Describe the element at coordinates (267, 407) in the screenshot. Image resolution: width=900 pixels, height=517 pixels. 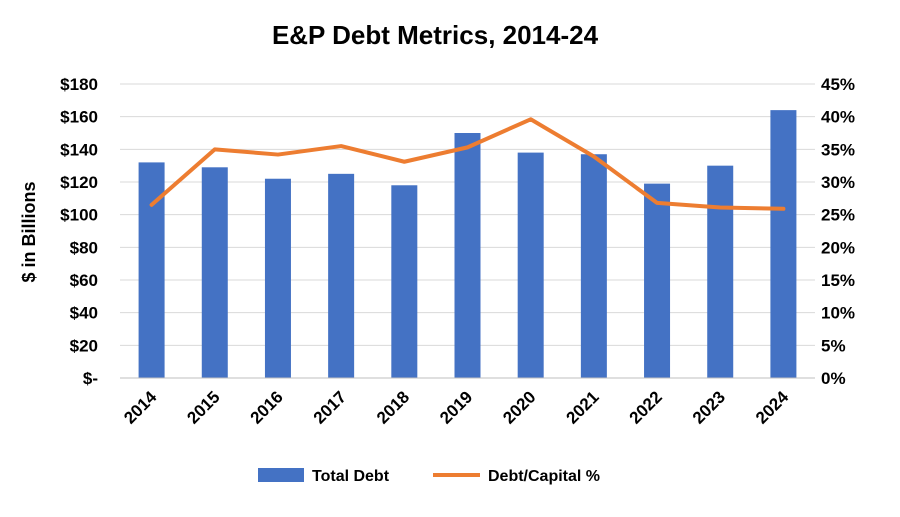
I see `x-tick-label: 2016` at that location.